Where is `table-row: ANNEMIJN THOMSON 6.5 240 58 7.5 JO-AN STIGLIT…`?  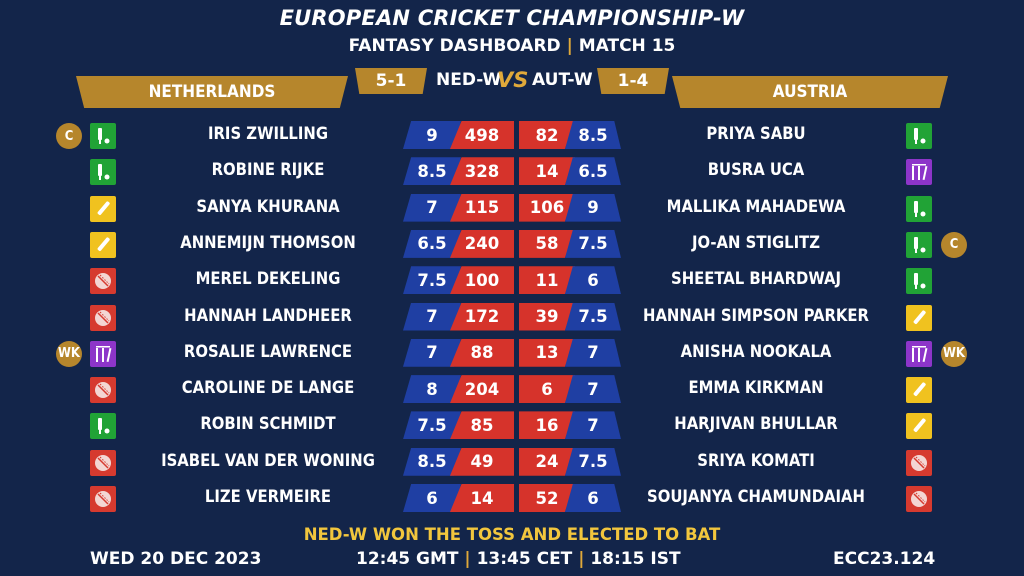
table-row: ANNEMIJN THOMSON 6.5 240 58 7.5 JO-AN STIGLIT… is located at coordinates (512, 244).